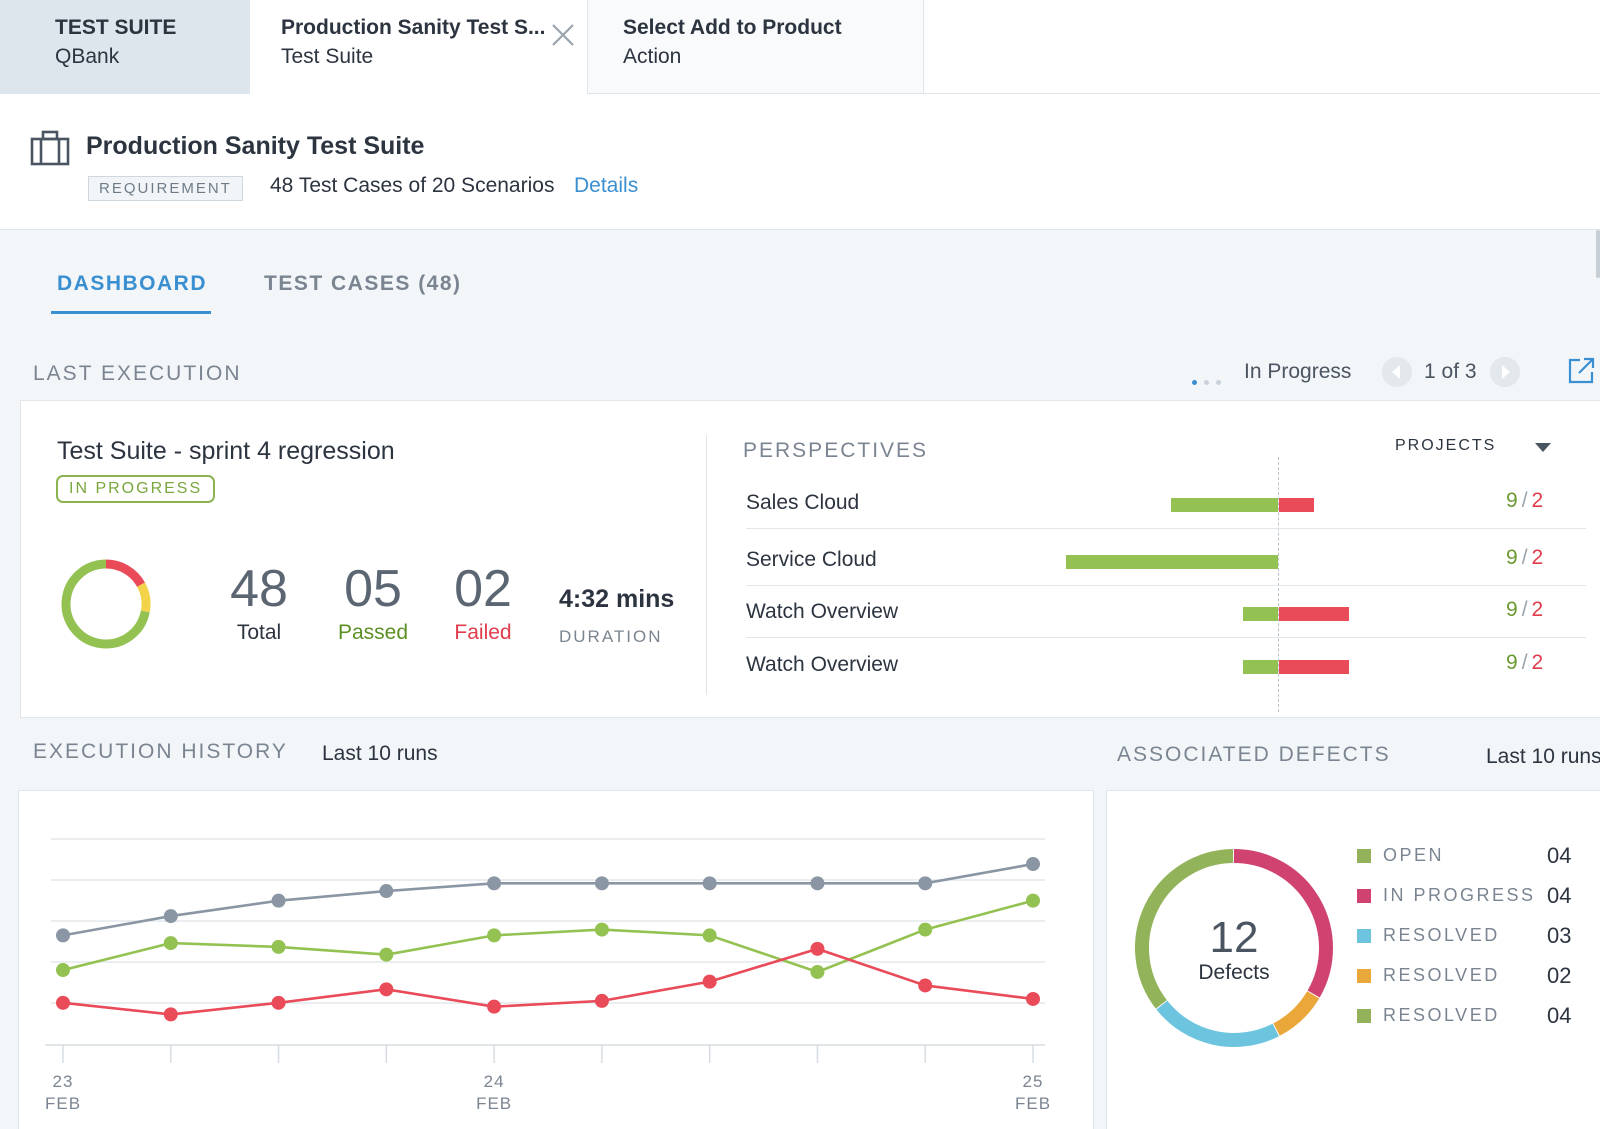  I want to click on x-tick-label-day: 24, so click(494, 1081).